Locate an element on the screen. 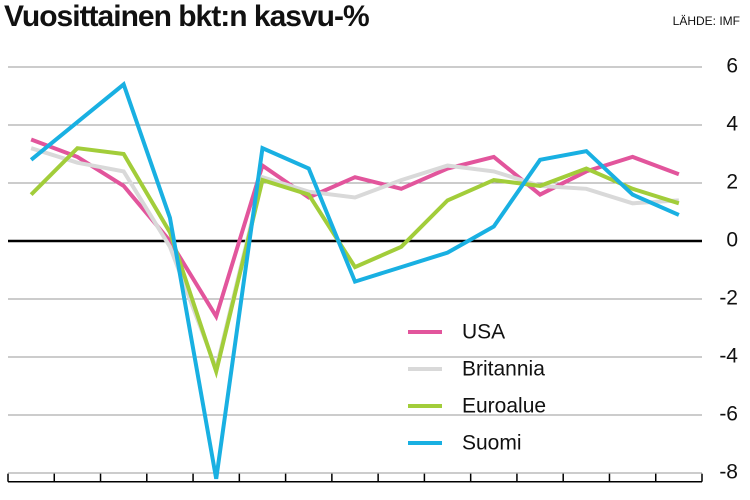 The height and width of the screenshot is (500, 750). legend-label: Suomi is located at coordinates (492, 443).